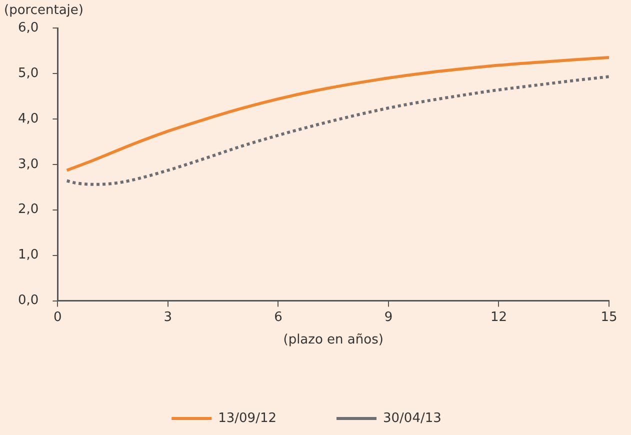 Image resolution: width=631 pixels, height=435 pixels. Describe the element at coordinates (609, 317) in the screenshot. I see `x-tick-label: 15` at that location.